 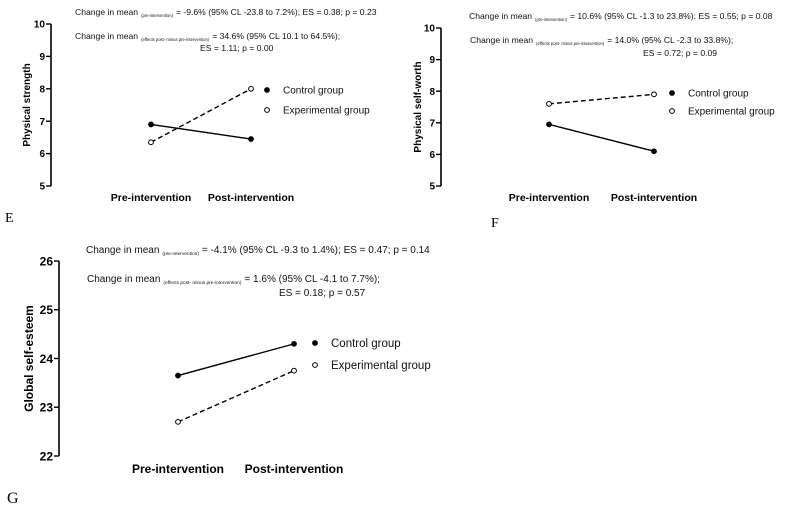 I want to click on y-tick-label: 26, so click(x=47, y=261).